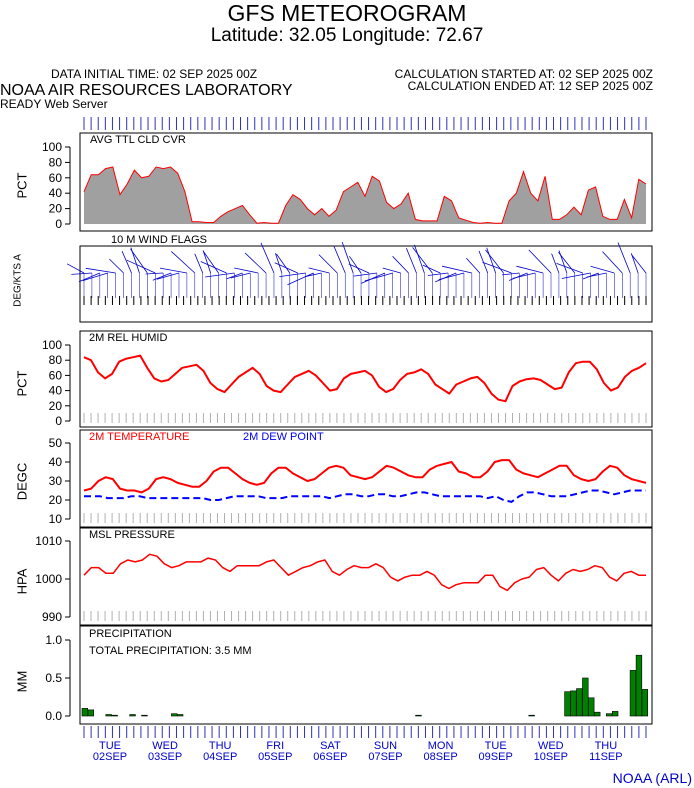 This screenshot has height=788, width=694. Describe the element at coordinates (440, 746) in the screenshot. I see `day-of-week: MON` at that location.